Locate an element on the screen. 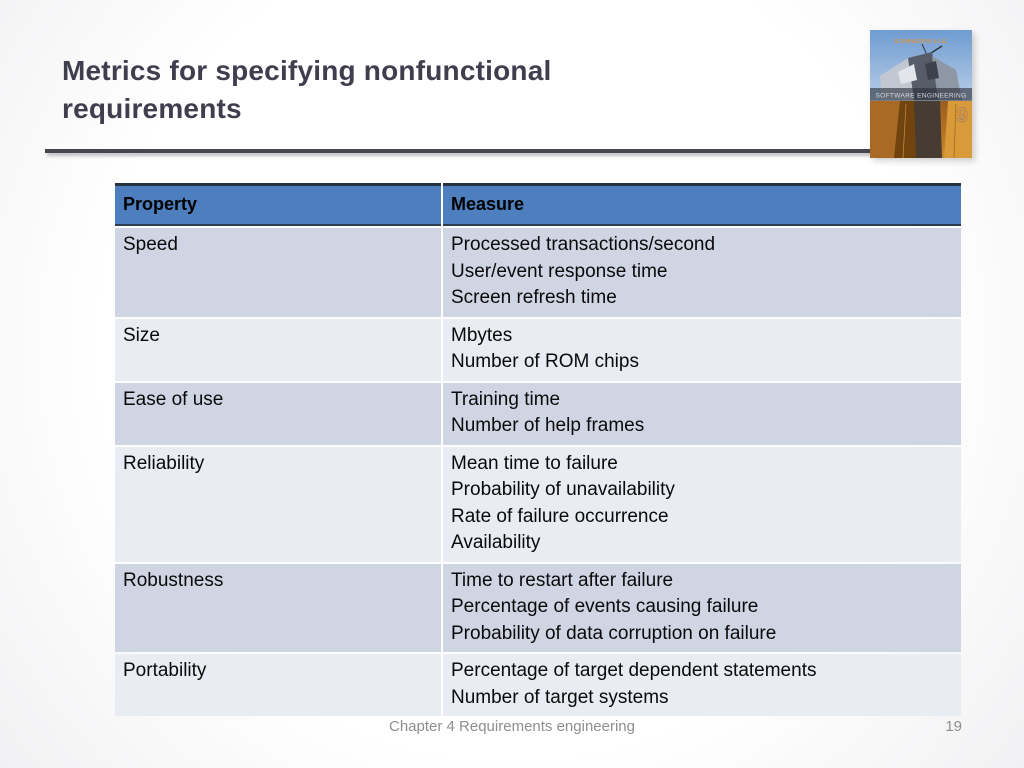  book-cover-art: SOMMERVILLE SOFTWARE ENGINEERING 9 is located at coordinates (921, 94).